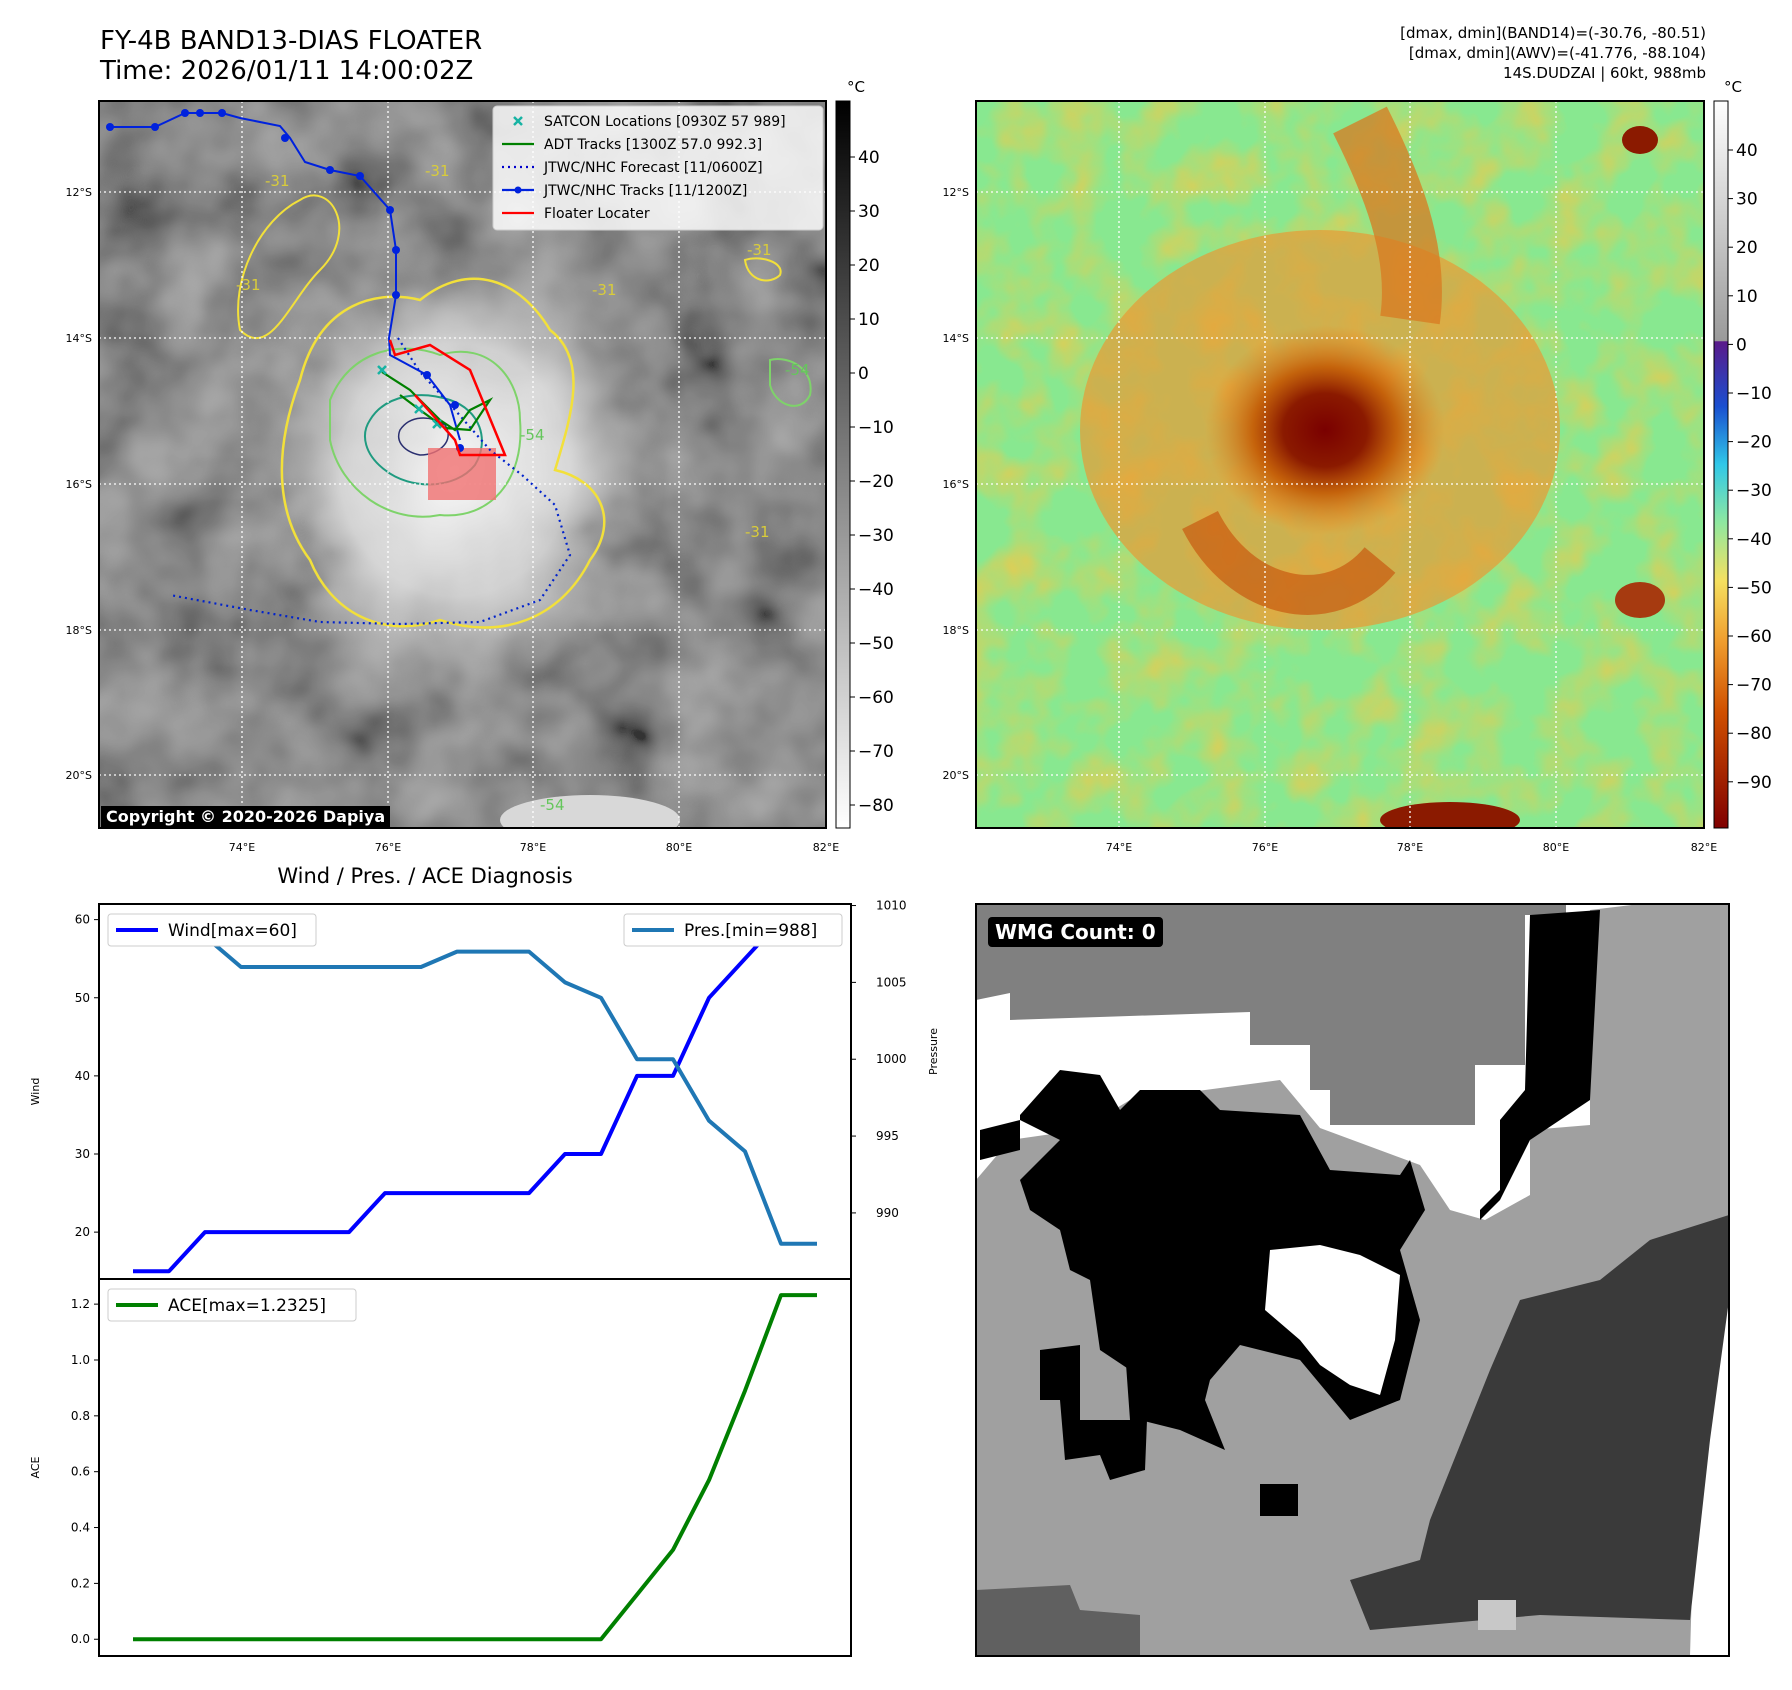 The image size is (1792, 1690). What do you see at coordinates (956, 630) in the screenshot?
I see `wv-lat-label: 18°S` at bounding box center [956, 630].